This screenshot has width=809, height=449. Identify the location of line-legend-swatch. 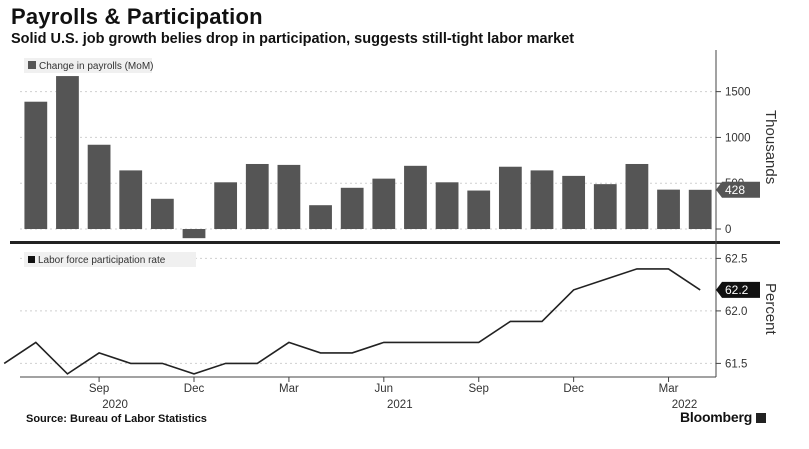
(31, 259).